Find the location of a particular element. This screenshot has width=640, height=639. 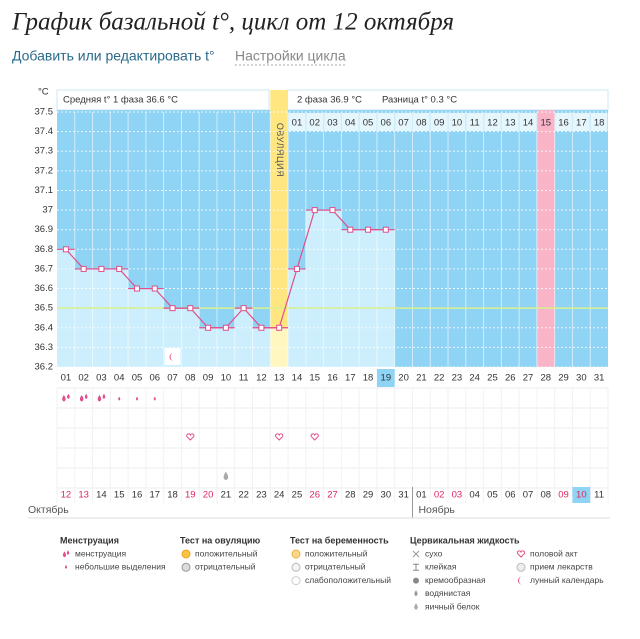

legend-title: Тест на овуляцию is located at coordinates (220, 540).